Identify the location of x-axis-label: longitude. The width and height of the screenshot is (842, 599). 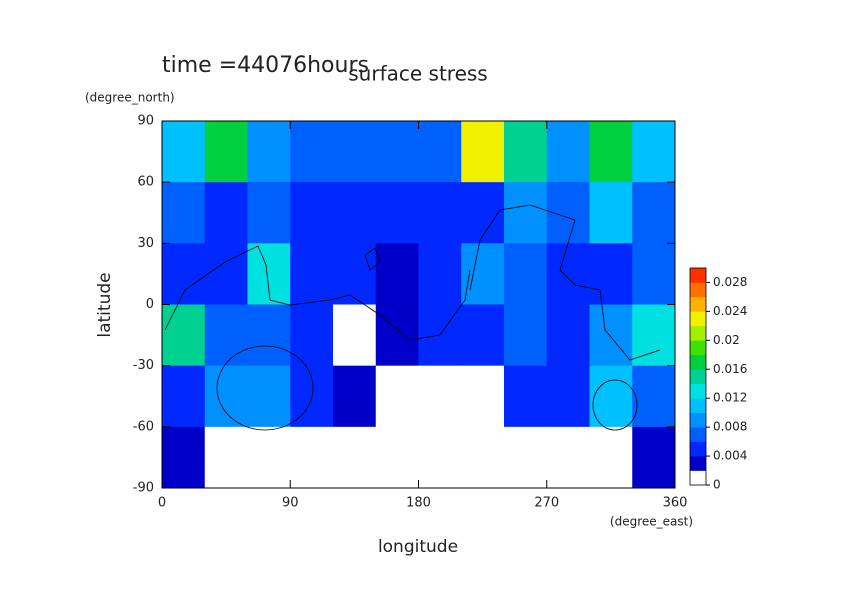
(418, 547).